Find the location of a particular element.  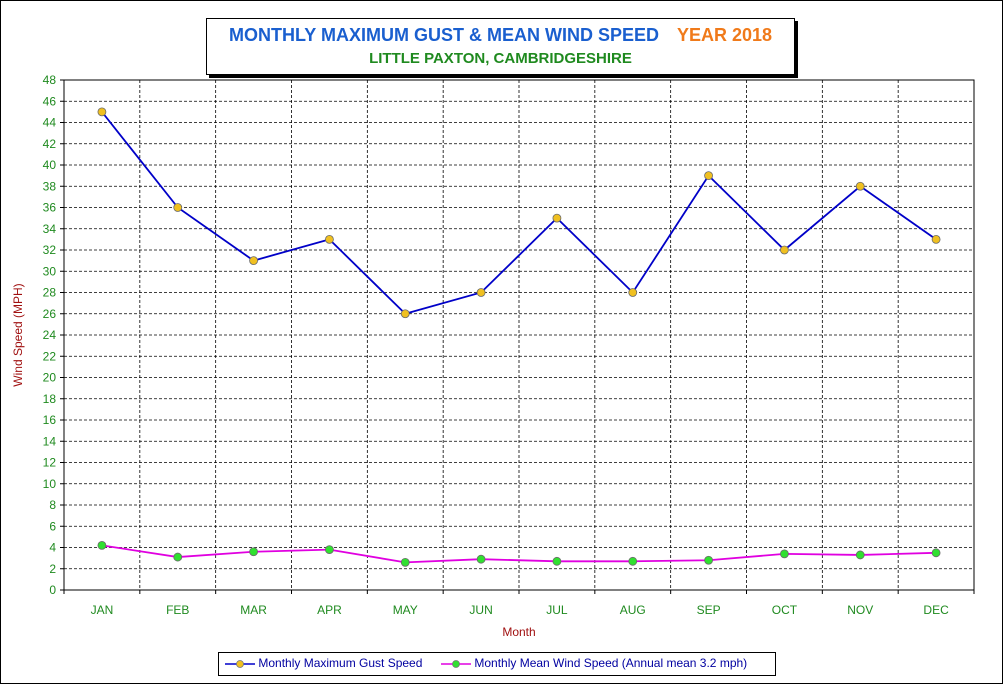

y-tick-label: 30 is located at coordinates (50, 271).